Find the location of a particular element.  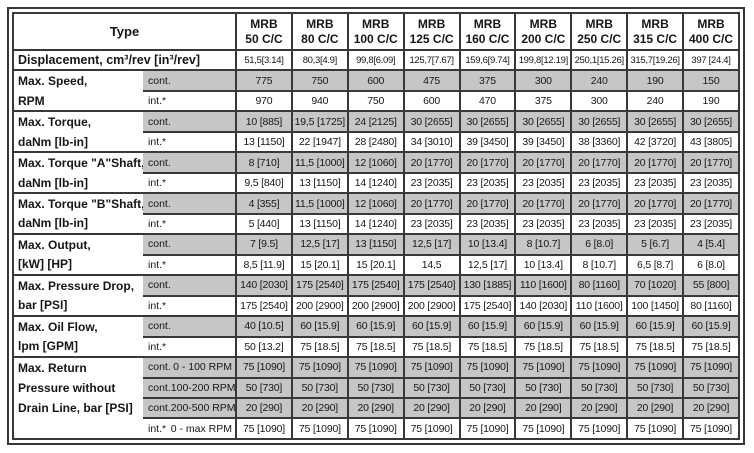

row-label-line: bar [PSI] is located at coordinates (43, 305).